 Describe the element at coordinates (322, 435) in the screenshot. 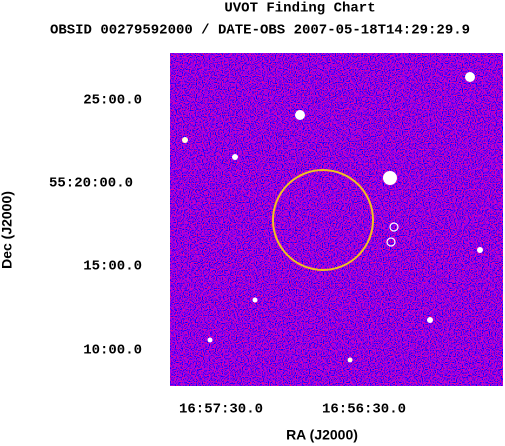

I see `x-axis-label: RA (J2000)` at that location.